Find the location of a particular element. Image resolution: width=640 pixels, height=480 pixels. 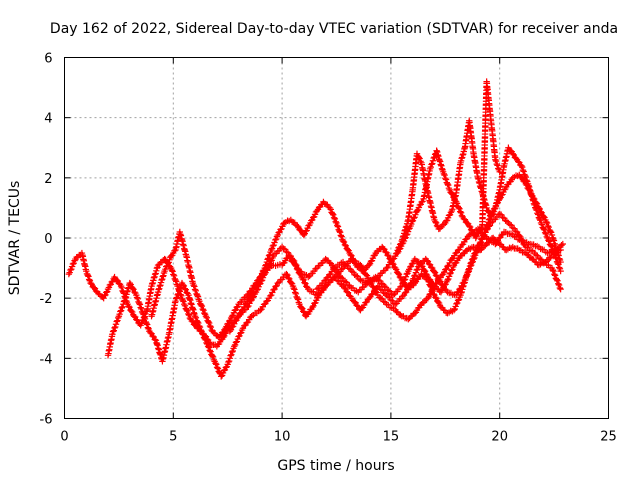

x-tick-label: 15 is located at coordinates (391, 437).